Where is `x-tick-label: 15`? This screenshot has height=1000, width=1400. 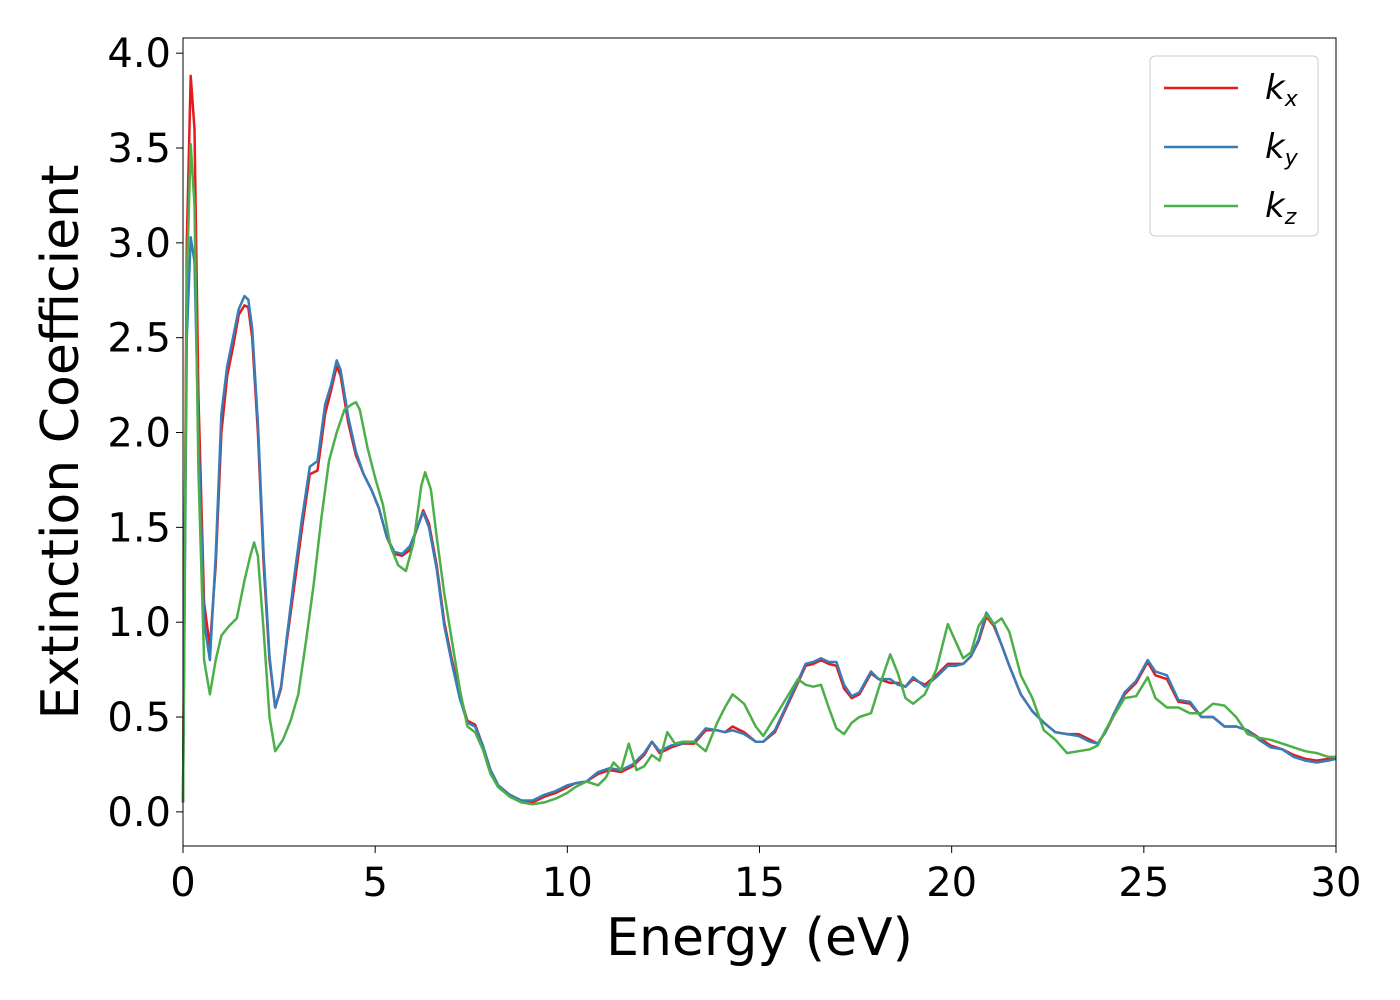 x-tick-label: 15 is located at coordinates (759, 883).